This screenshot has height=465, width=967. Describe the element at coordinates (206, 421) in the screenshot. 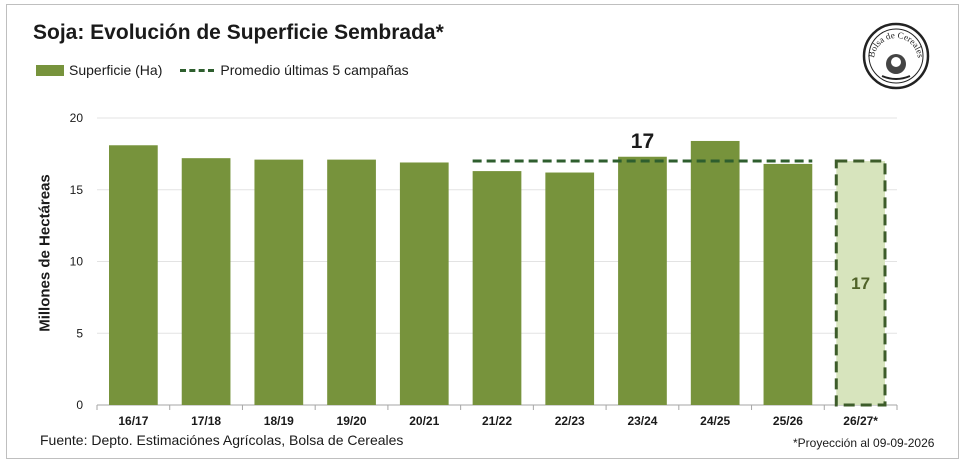

I see `x-tick-label: 17/18` at that location.